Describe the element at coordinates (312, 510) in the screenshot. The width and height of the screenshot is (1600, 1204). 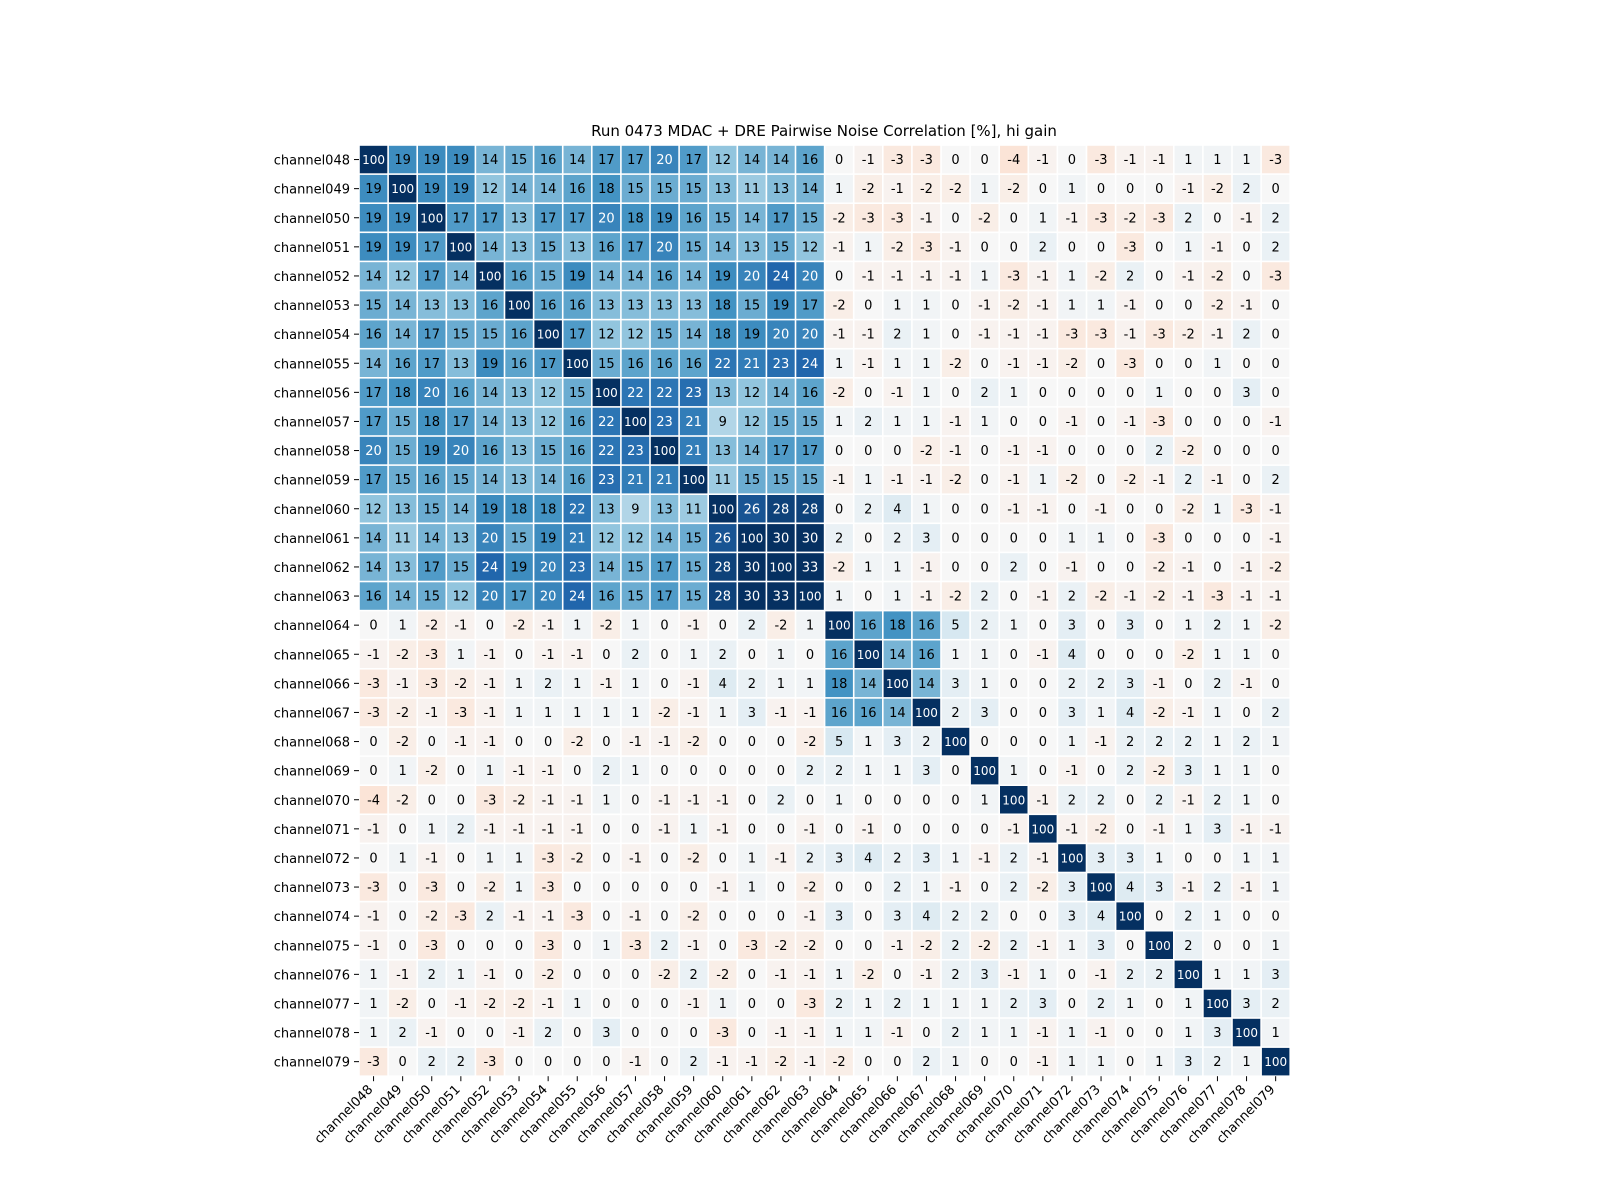
I see `y-tick-label: channel060` at that location.